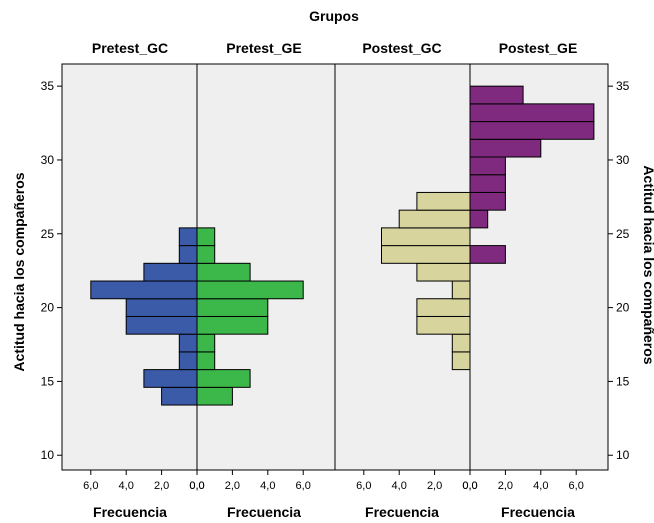 Image resolution: width=654 pixels, height=523 pixels. I want to click on chart-title: Grupos, so click(334, 16).